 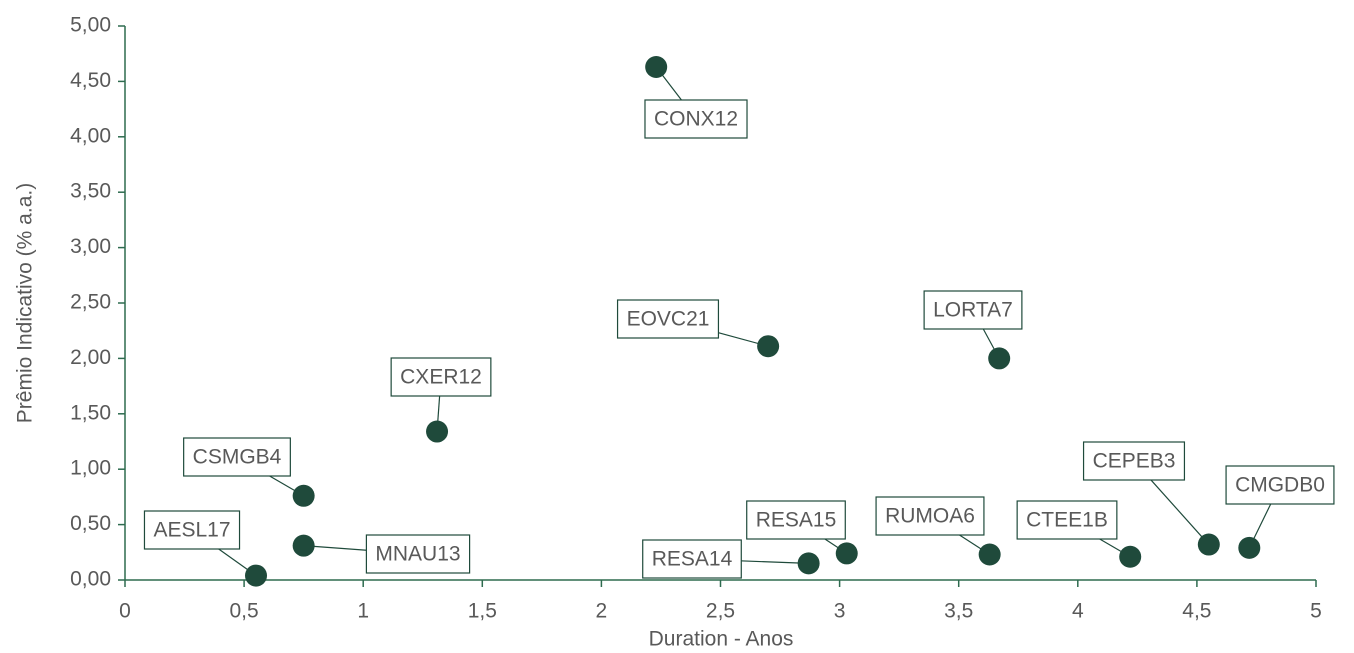 What do you see at coordinates (482, 611) in the screenshot?
I see `x-tick-label: 1,5` at bounding box center [482, 611].